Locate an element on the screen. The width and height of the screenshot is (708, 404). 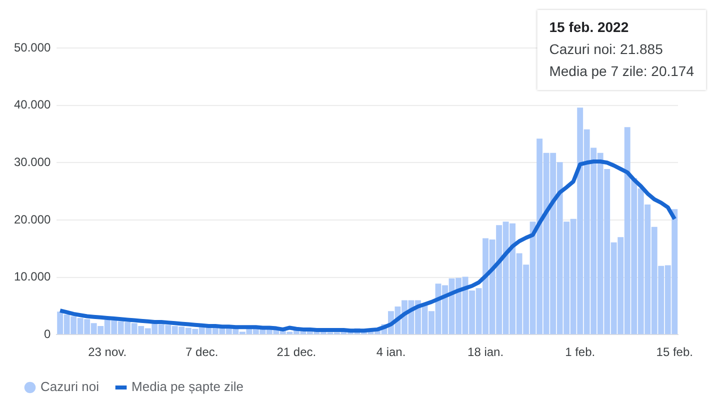
x-tick-label: 21 dec. is located at coordinates (296, 352).